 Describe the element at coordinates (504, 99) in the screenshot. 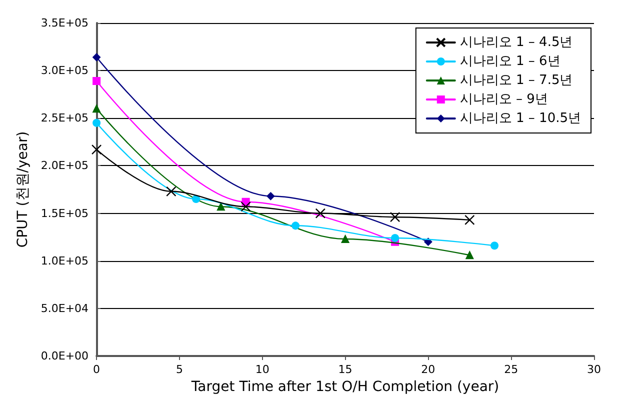

I see `legend-label: 시나리오 – 9년` at that location.